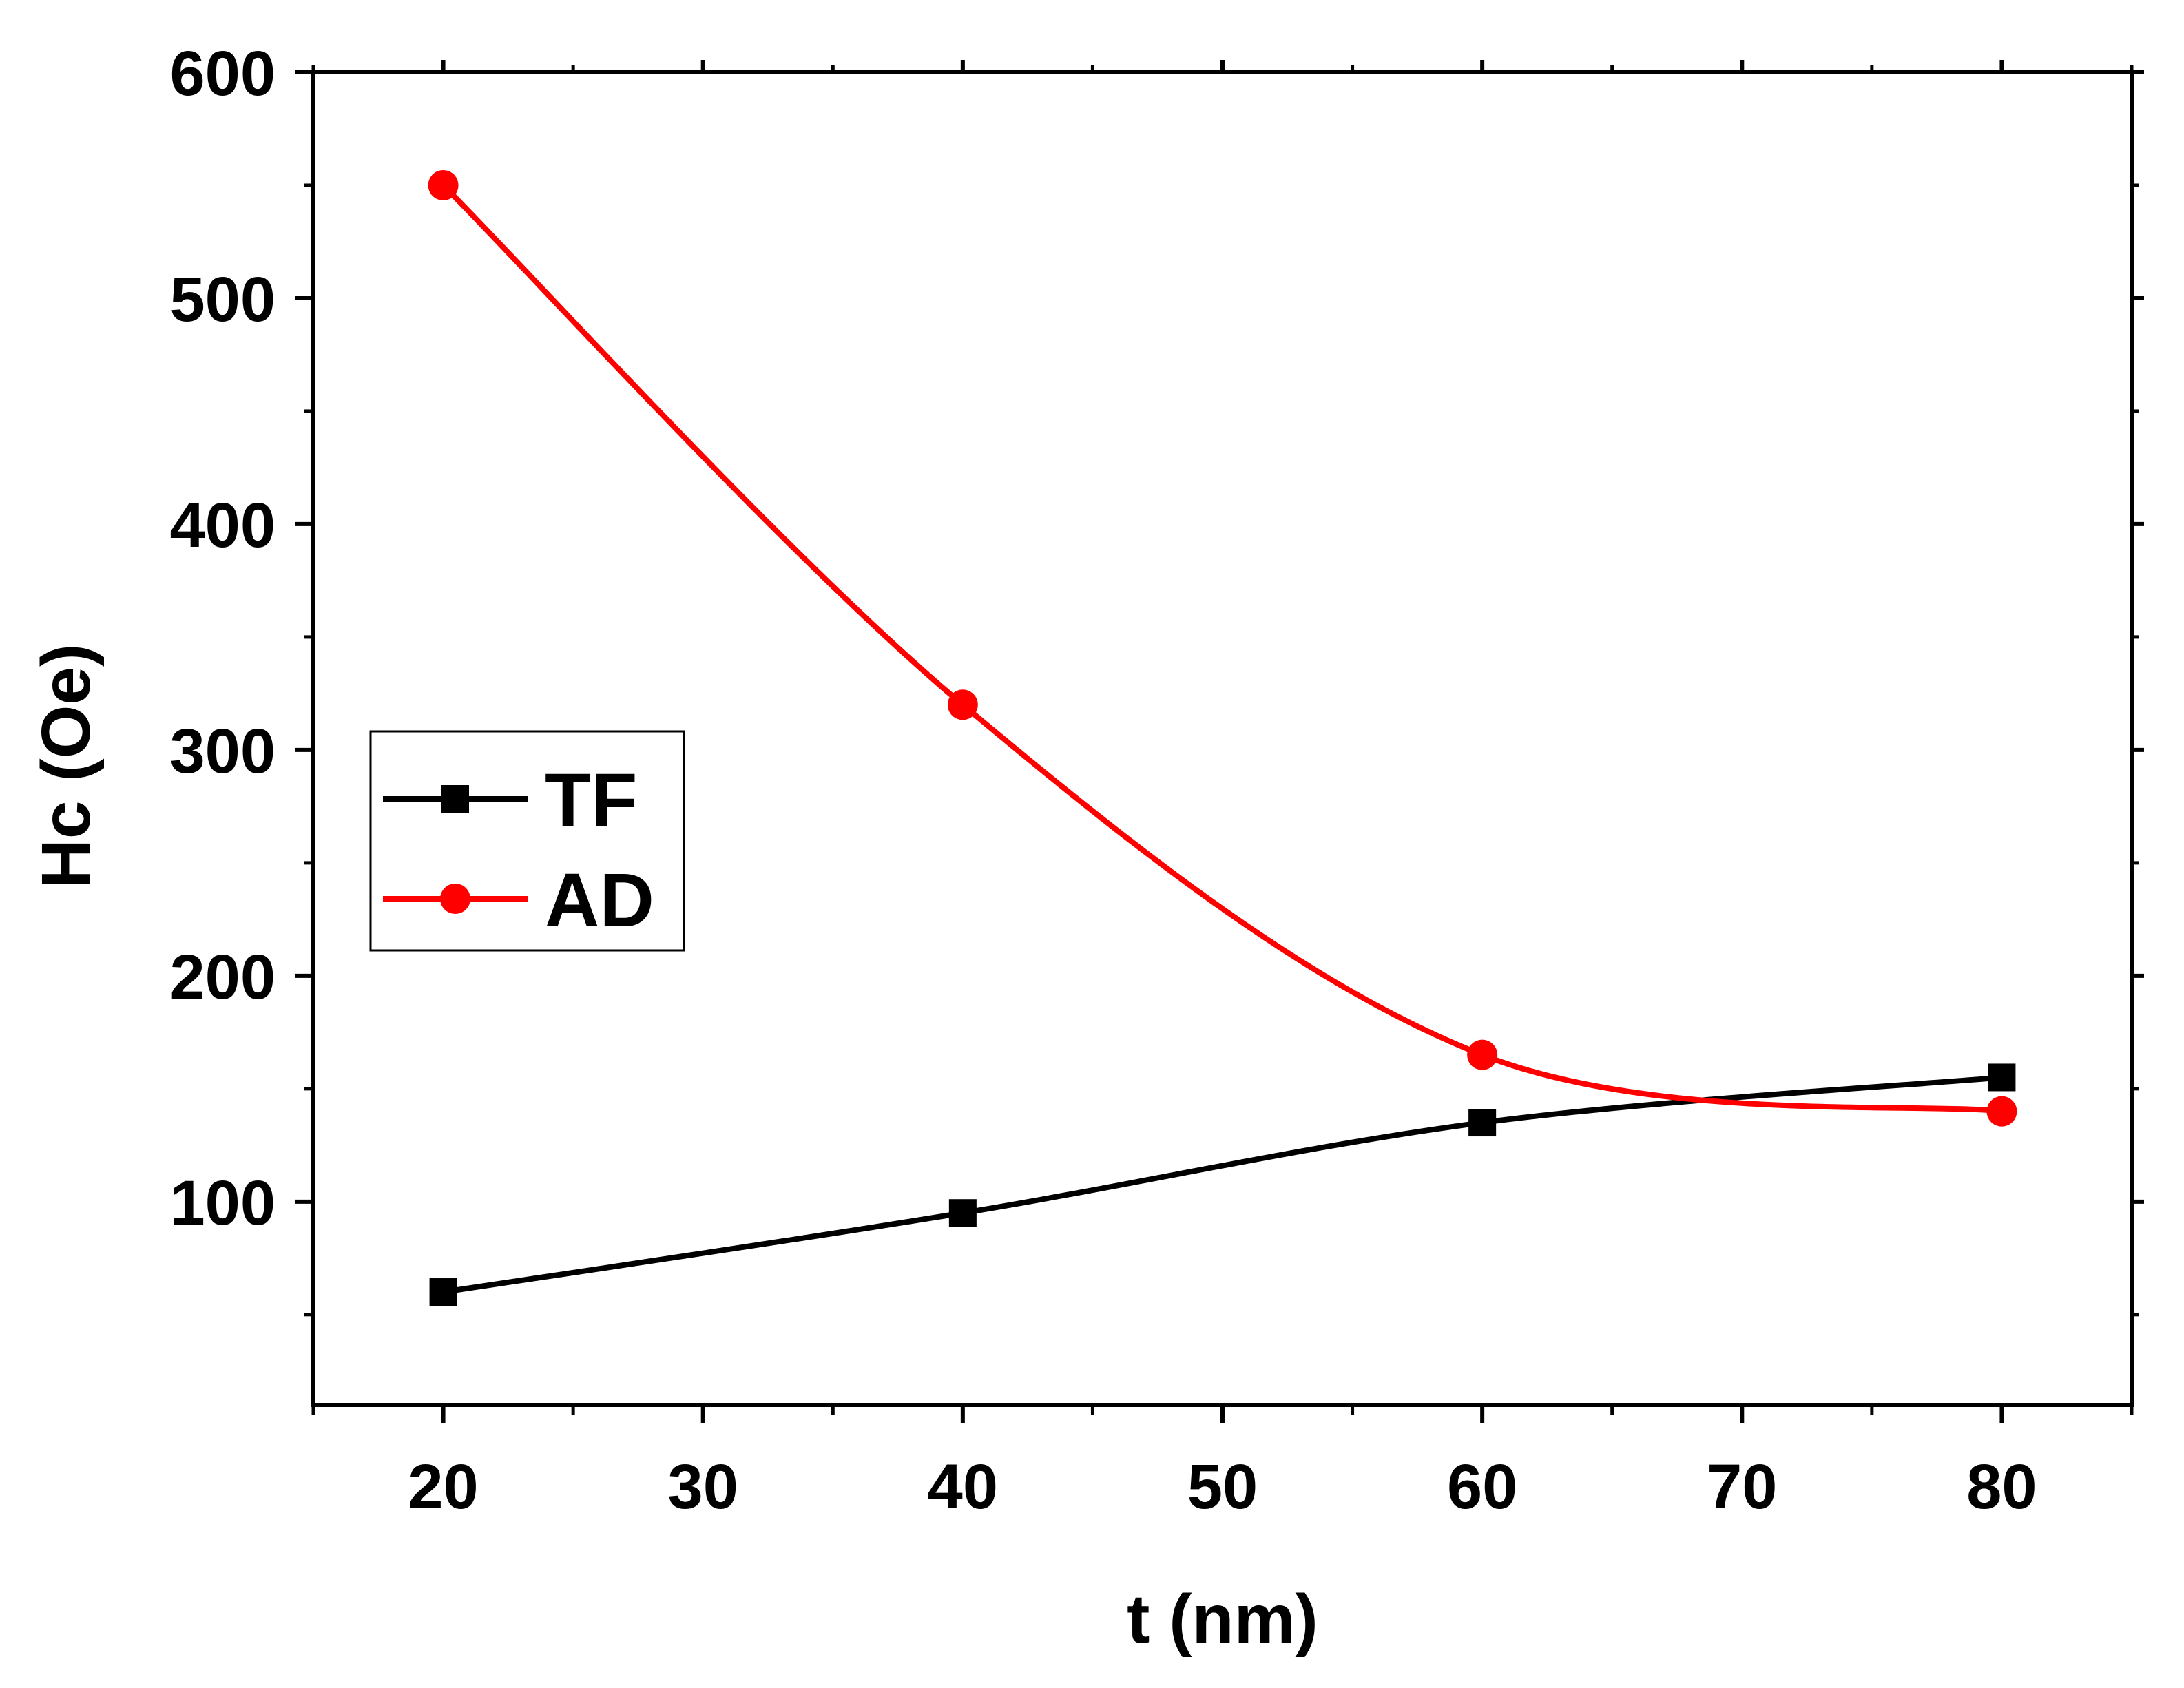  I want to click on series-tf, so click(1222, 1184).